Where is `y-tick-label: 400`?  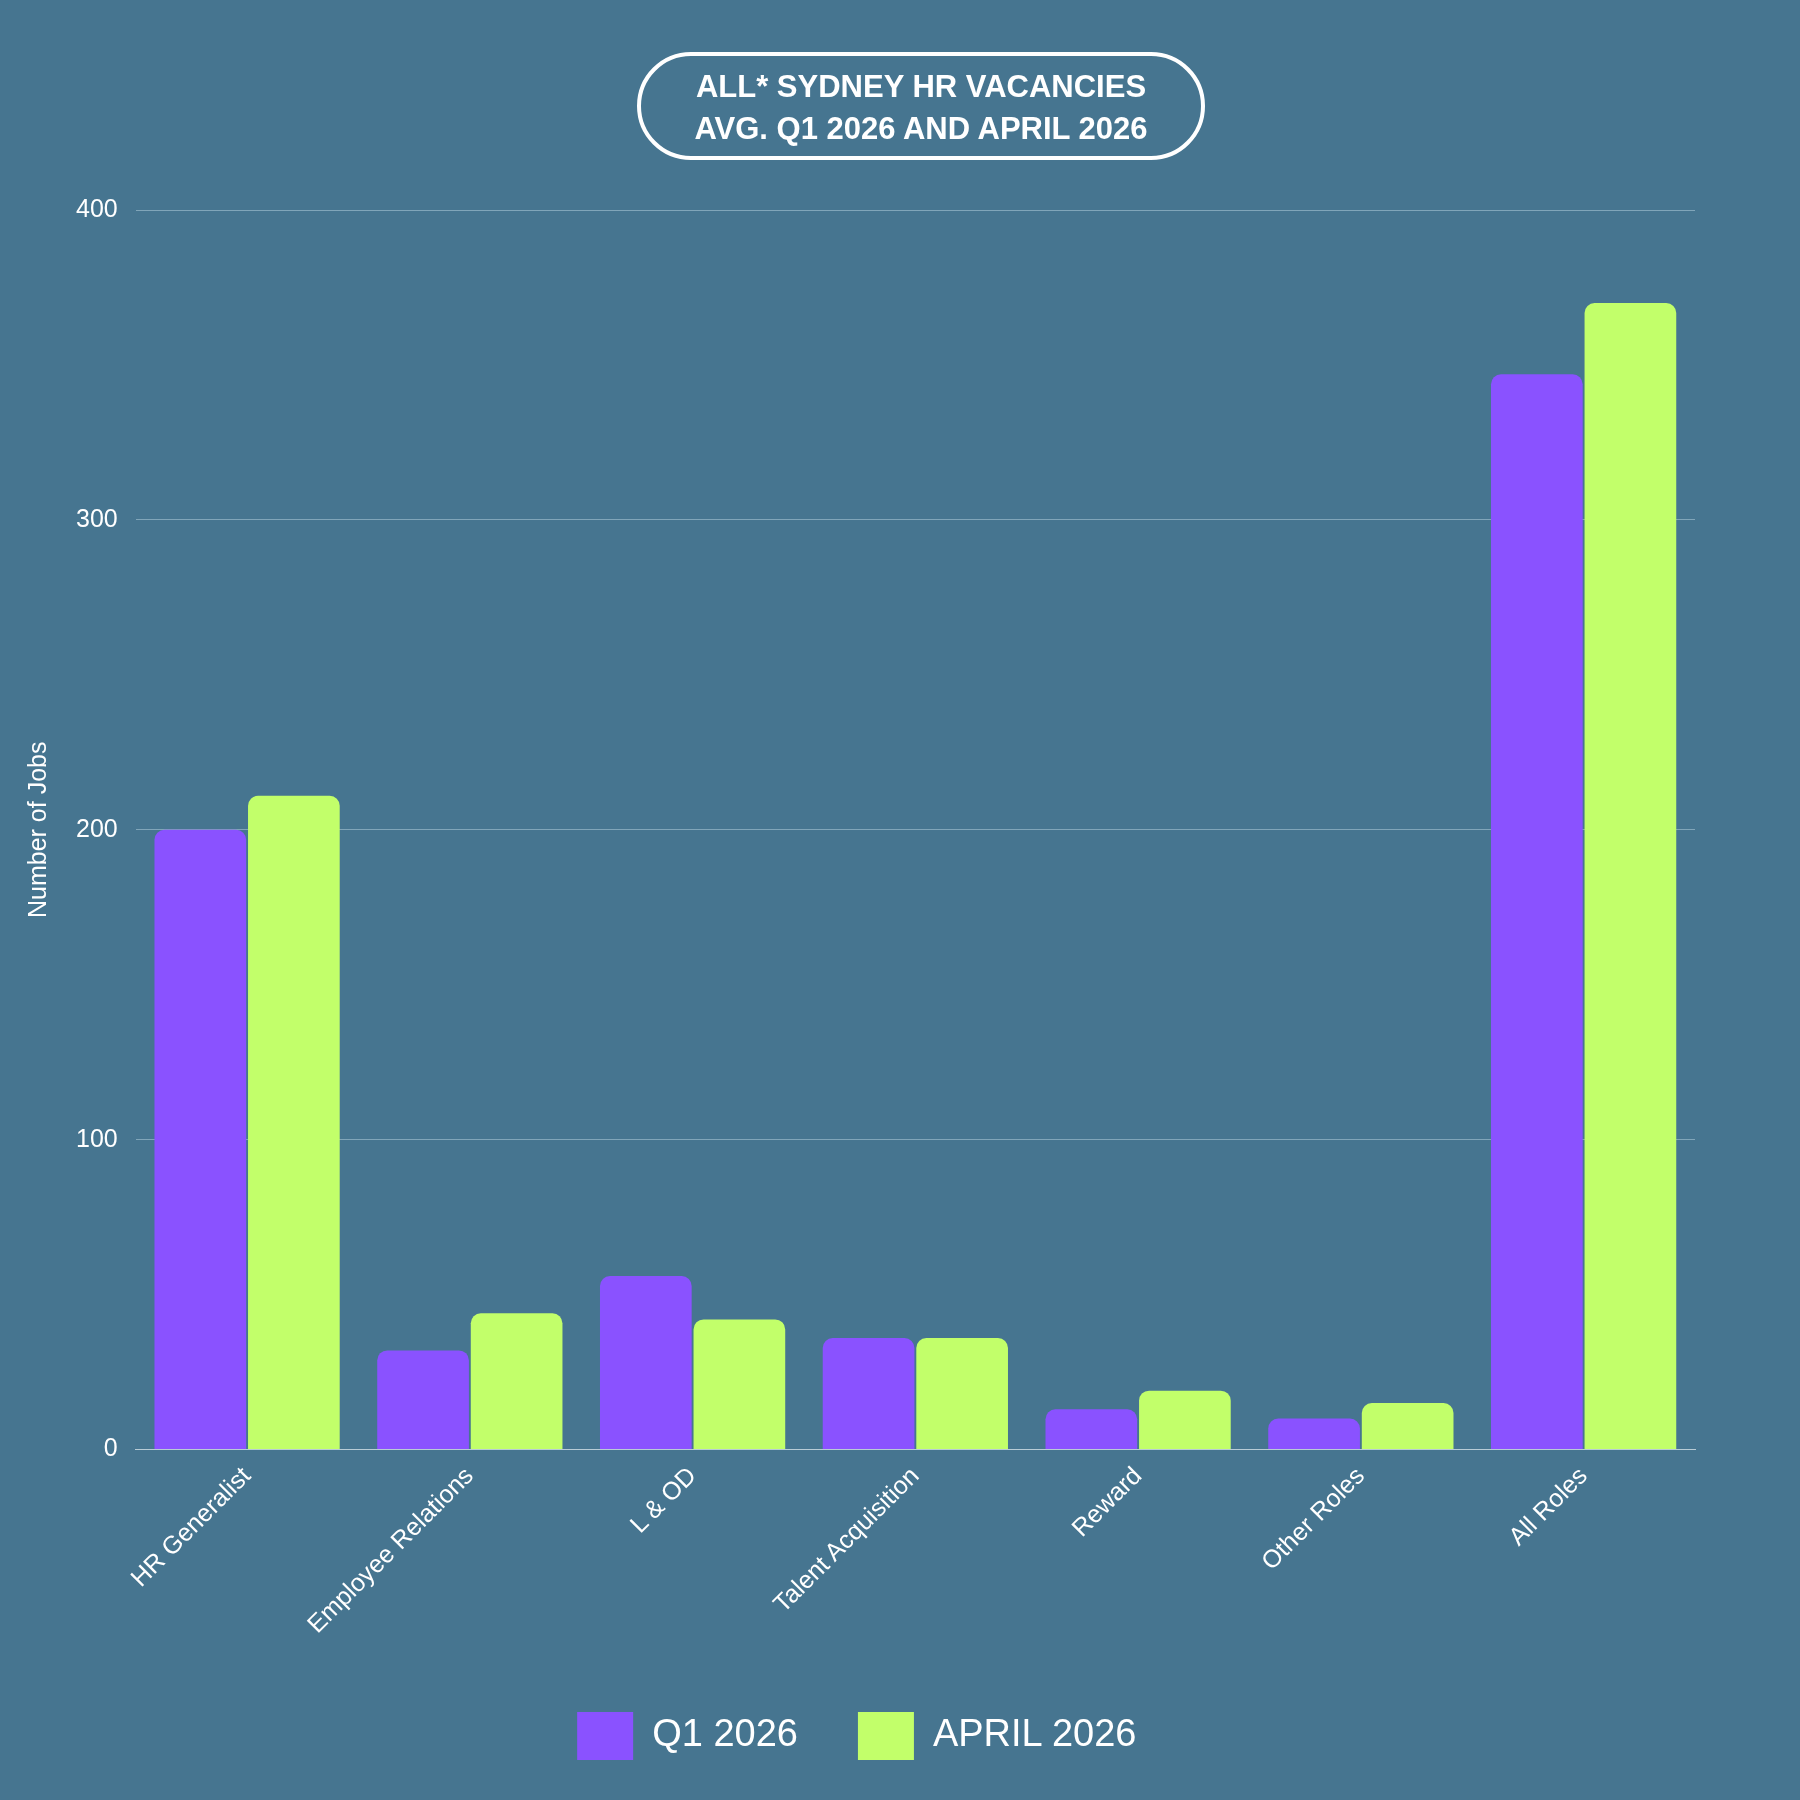 y-tick-label: 400 is located at coordinates (96, 207).